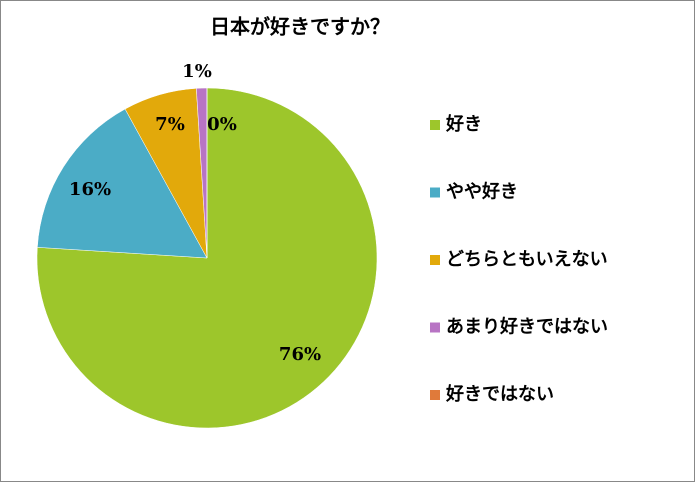 The image size is (695, 482). I want to click on data-label: 0%, so click(222, 124).